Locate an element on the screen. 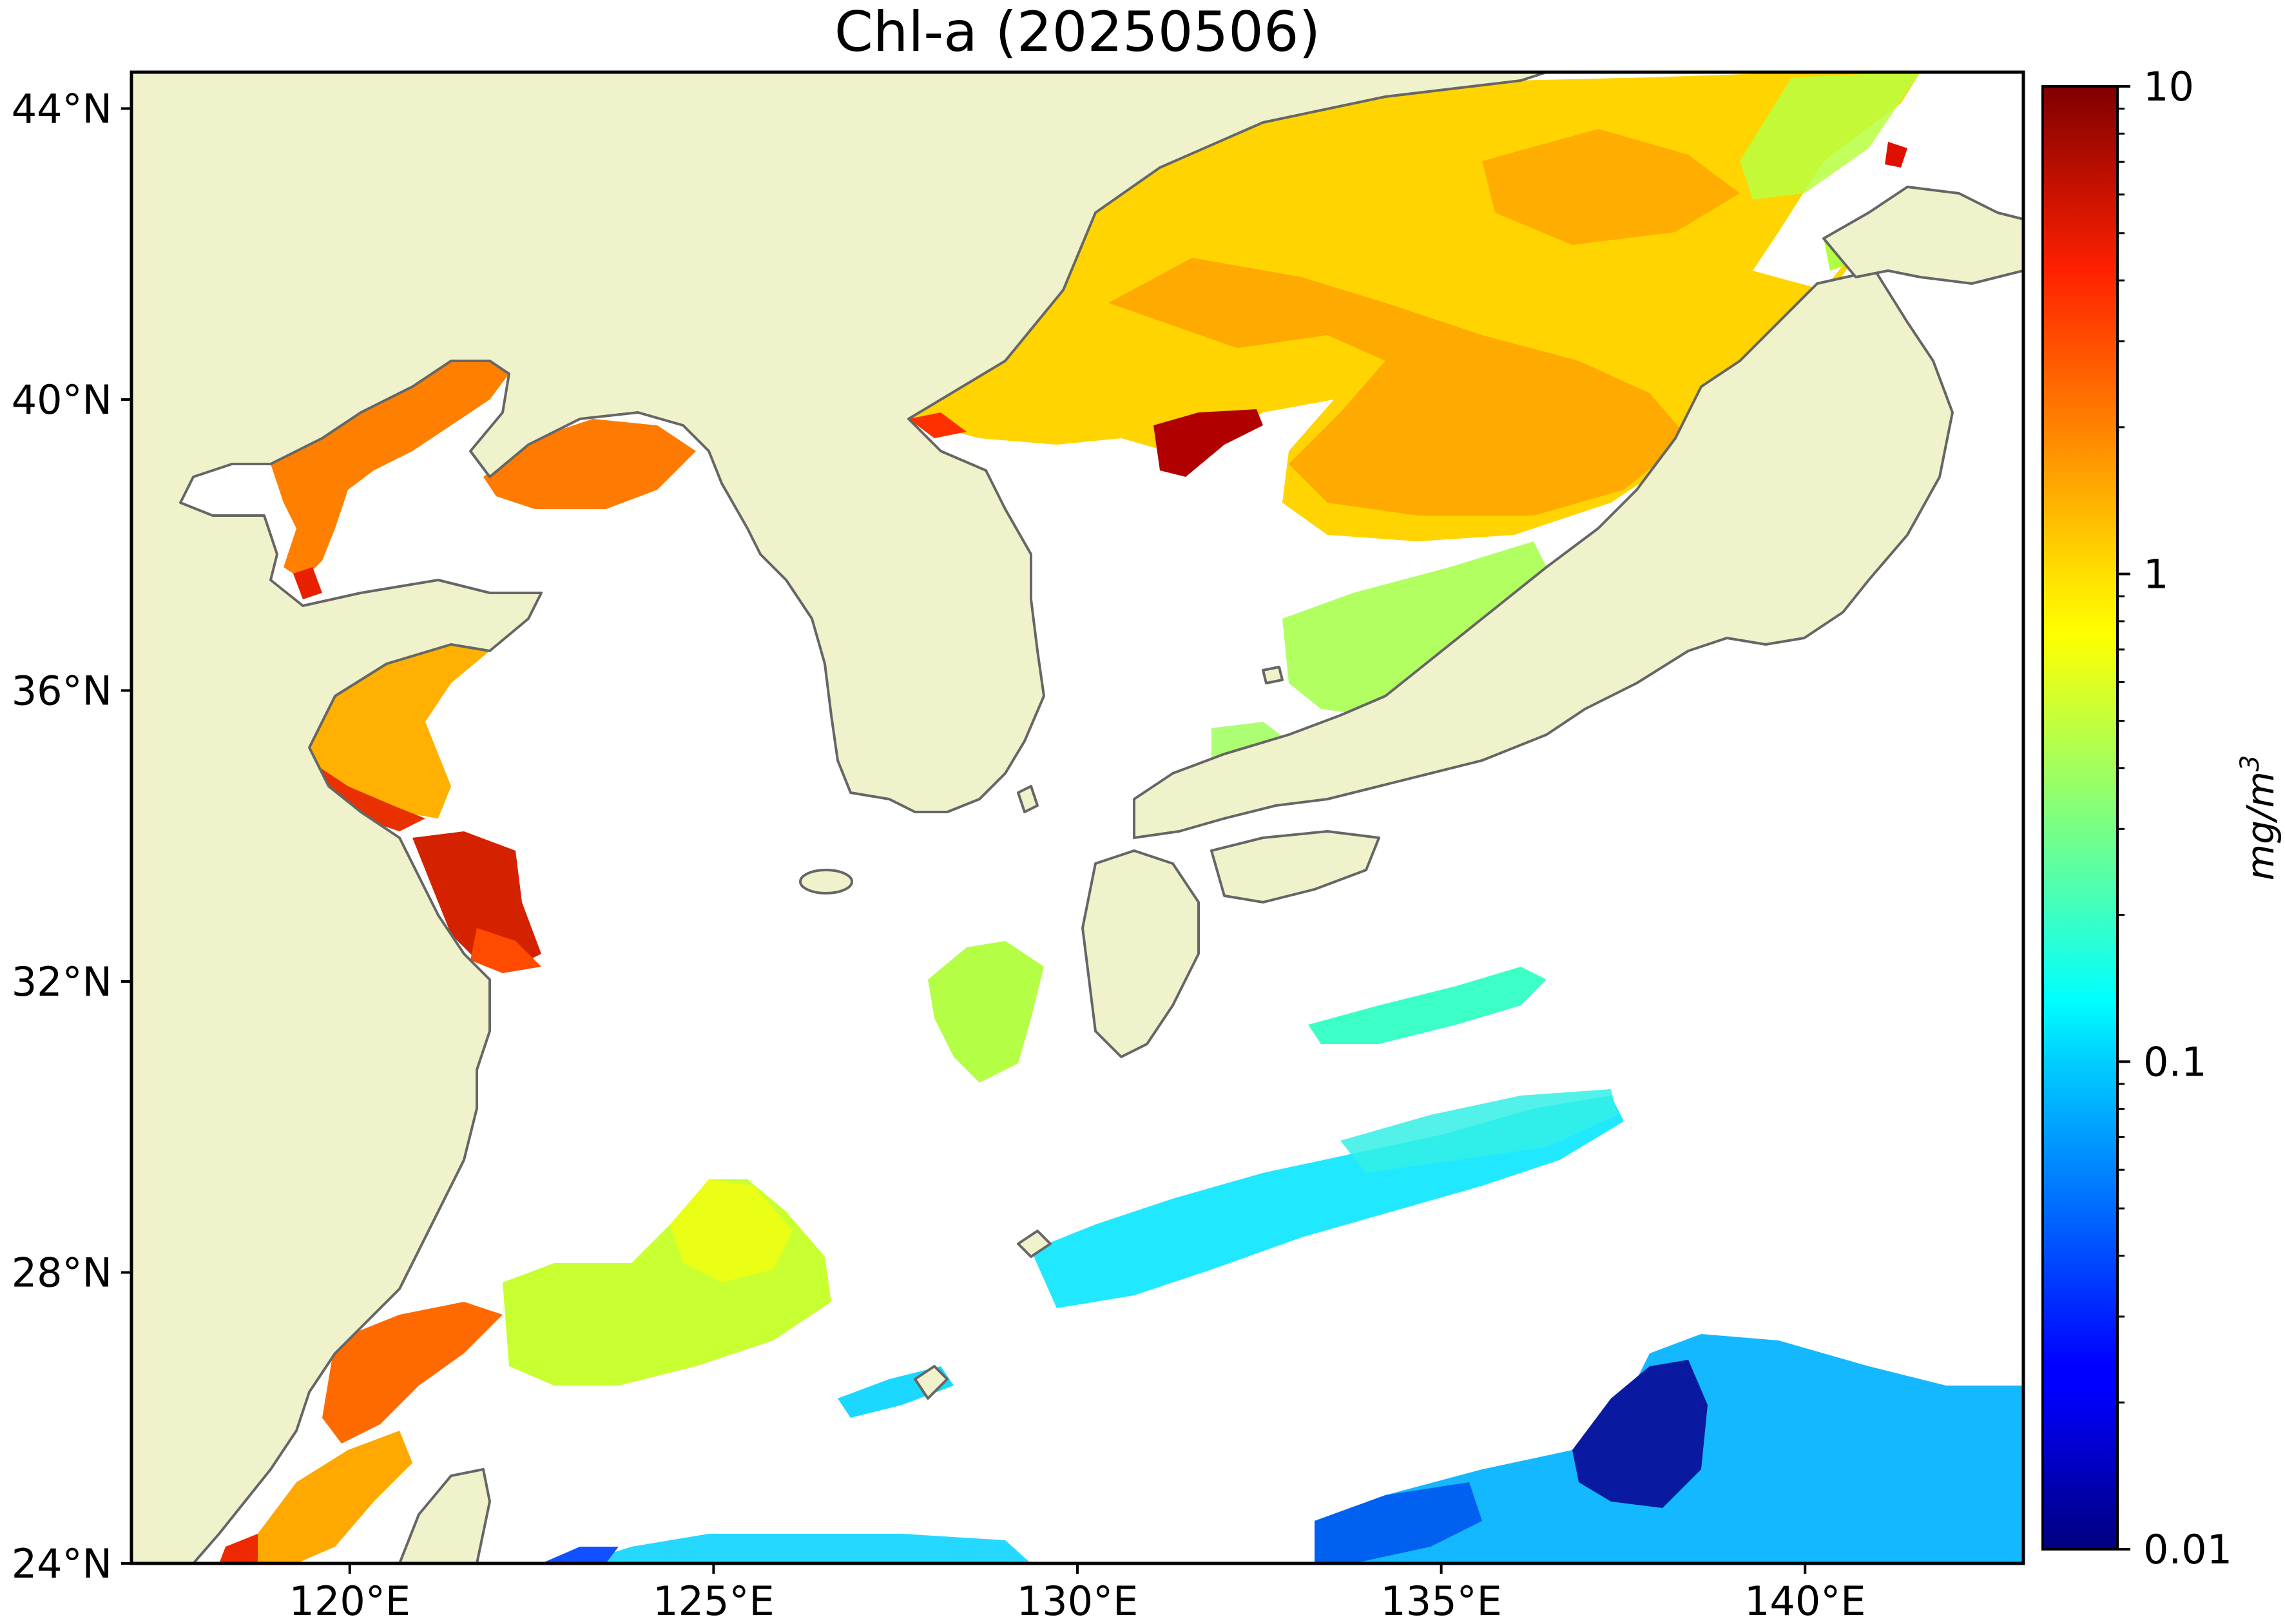 The height and width of the screenshot is (1624, 2285). land-taiwan is located at coordinates (444, 1516).